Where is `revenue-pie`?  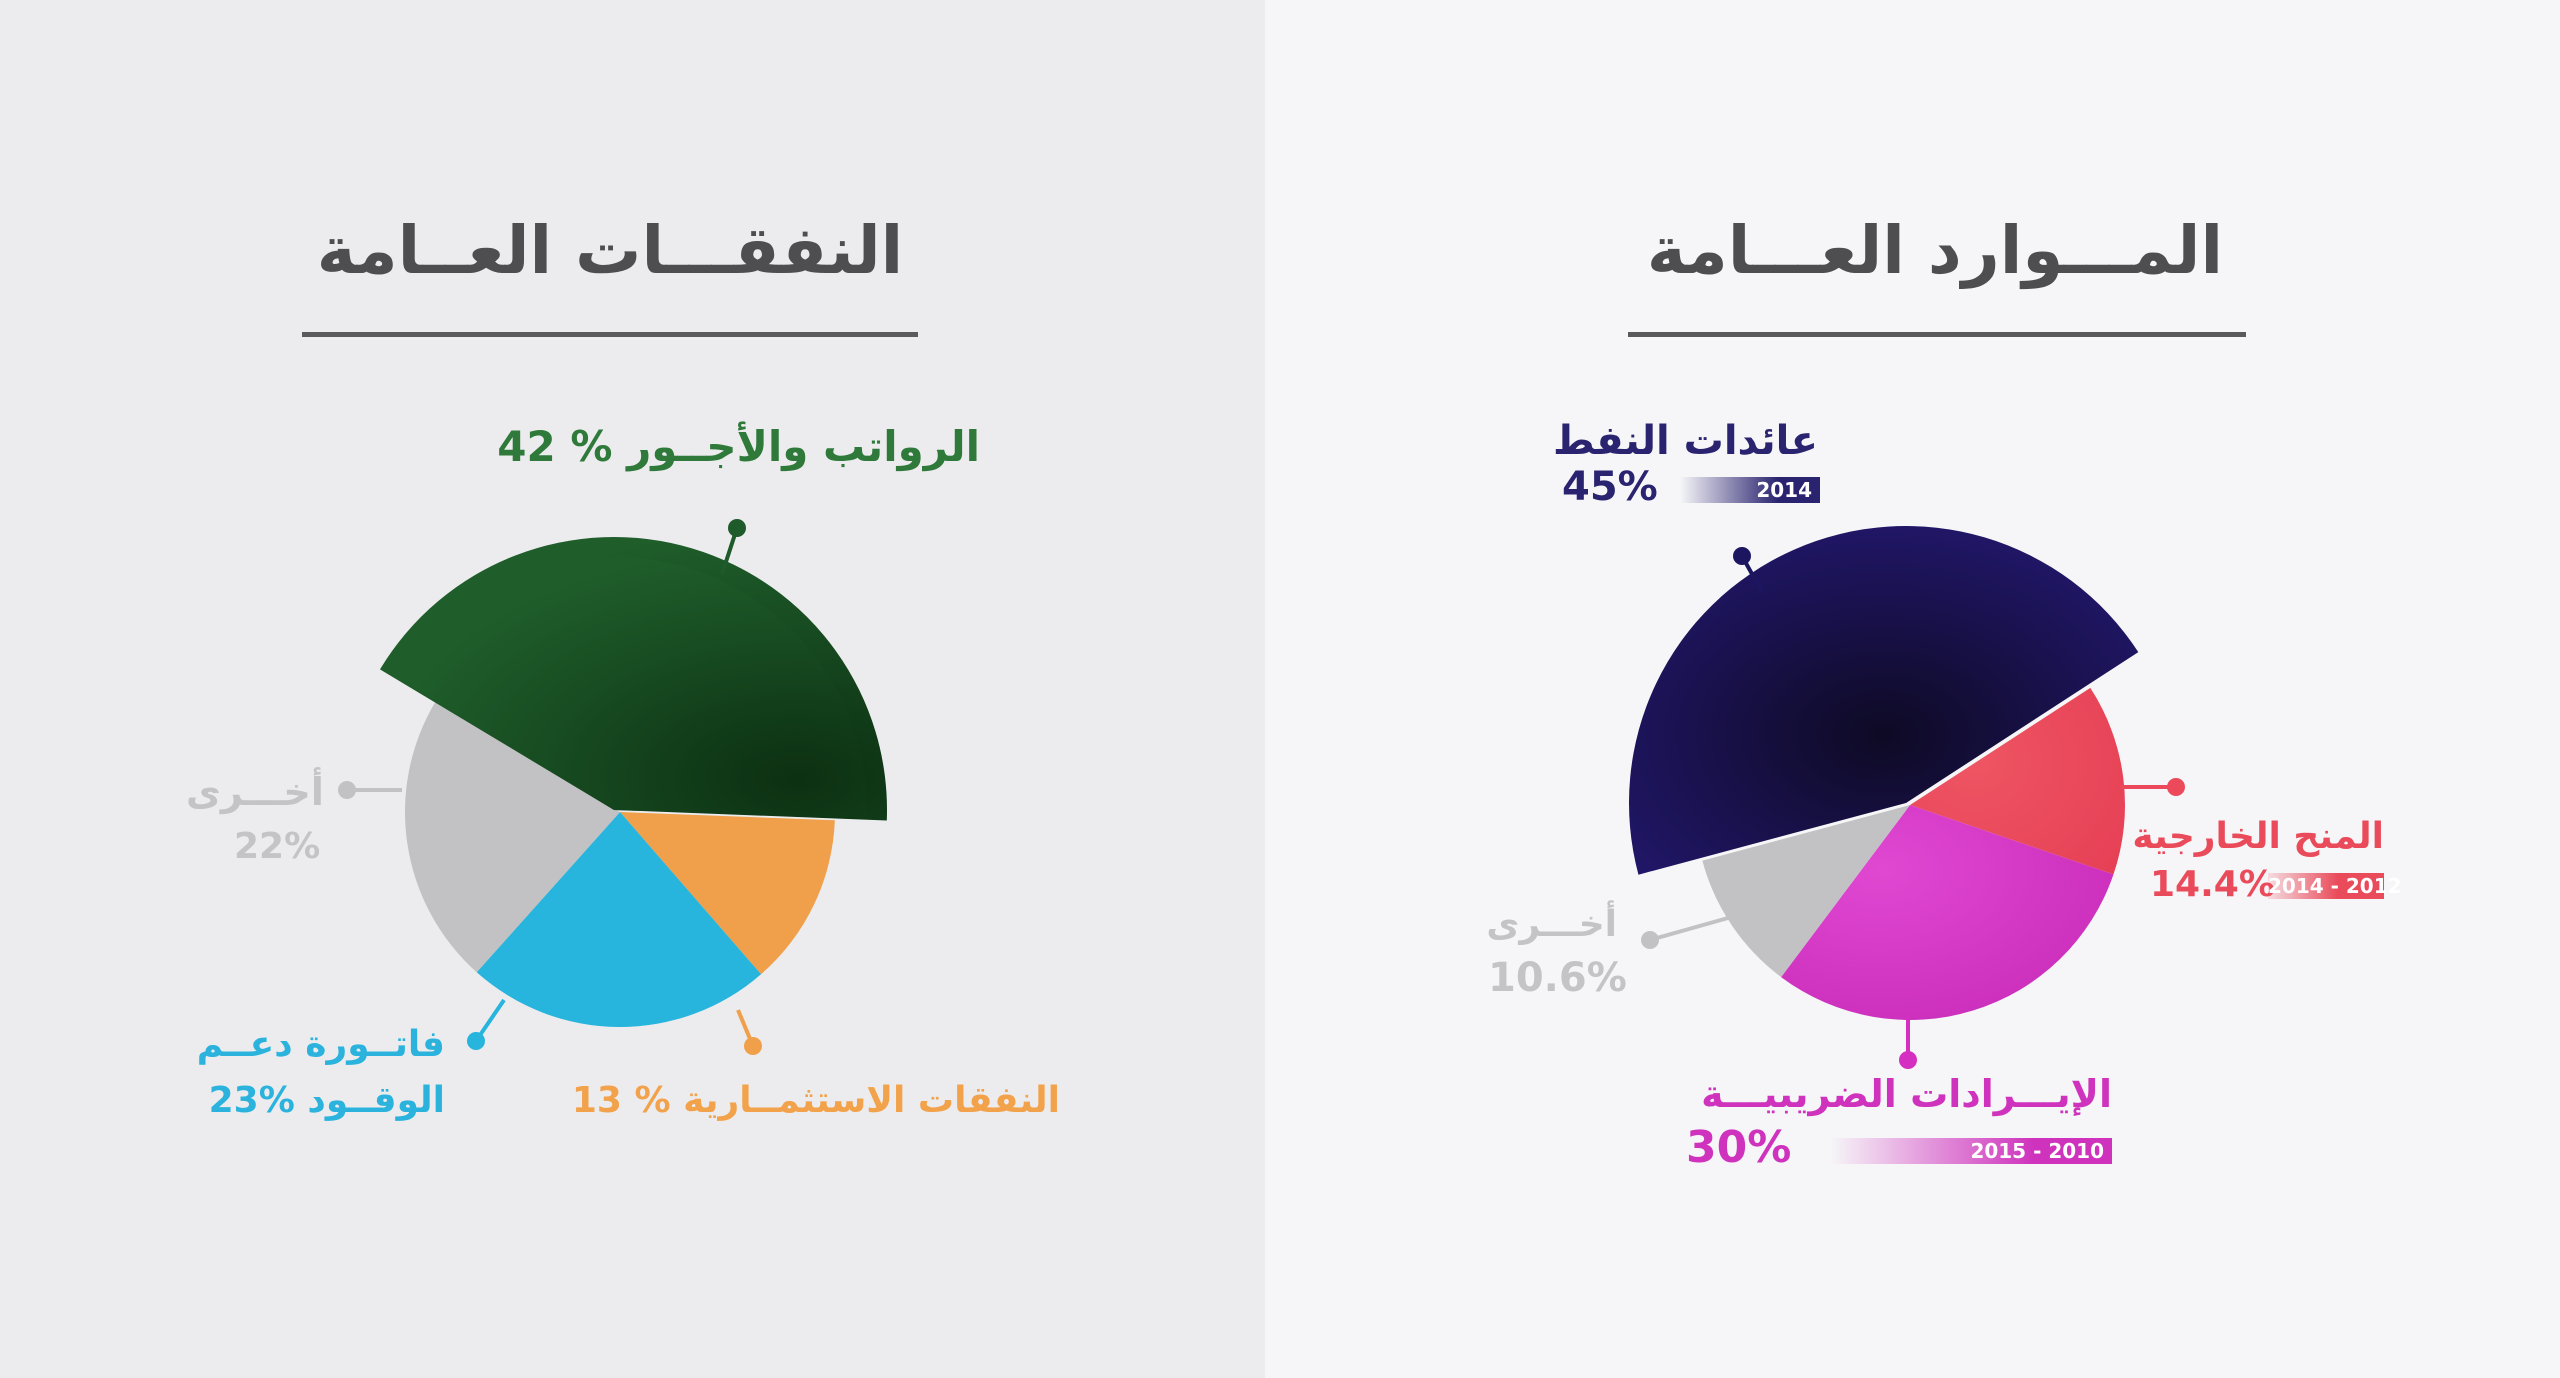
revenue-pie is located at coordinates (1884, 773).